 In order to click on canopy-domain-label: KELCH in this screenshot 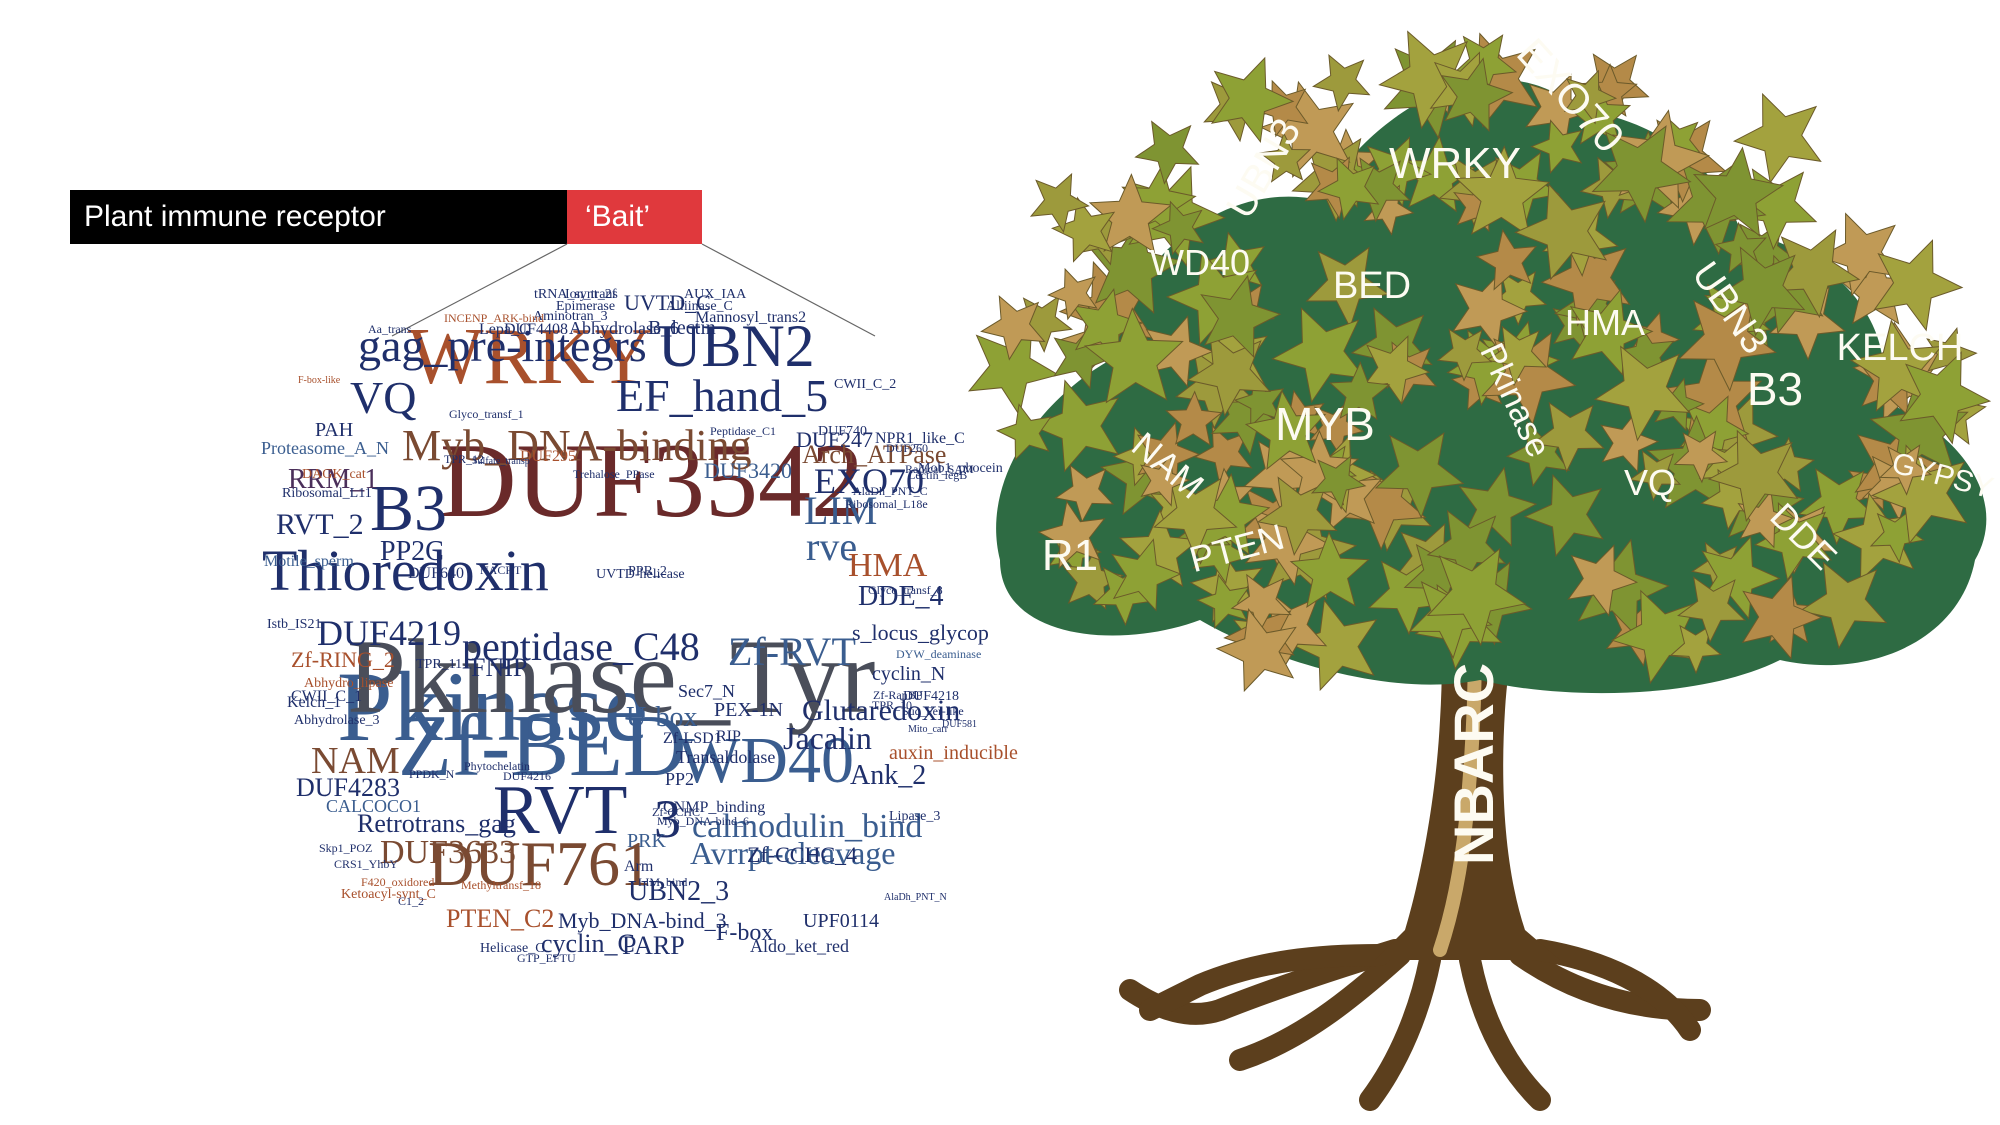, I will do `click(1900, 348)`.